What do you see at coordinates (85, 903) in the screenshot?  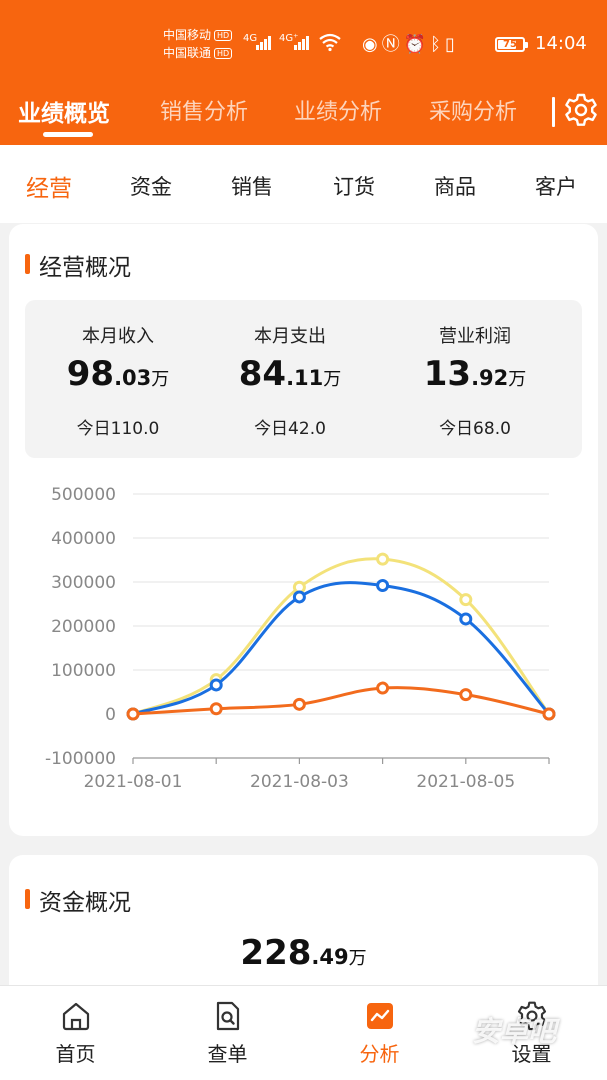 I see `section-title: 资金概况` at bounding box center [85, 903].